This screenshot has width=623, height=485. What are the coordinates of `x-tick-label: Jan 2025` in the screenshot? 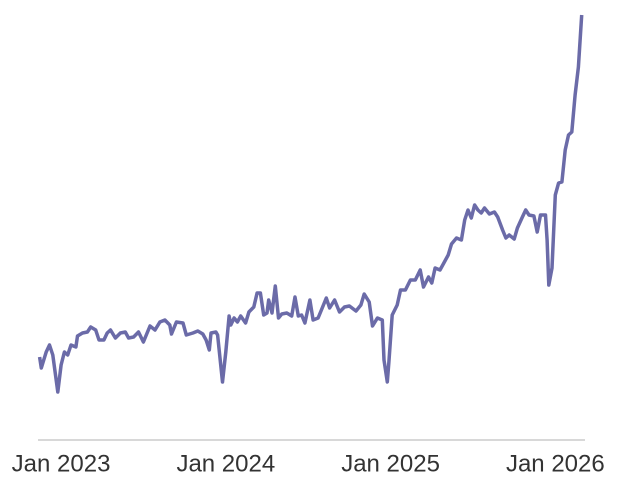 It's located at (390, 463).